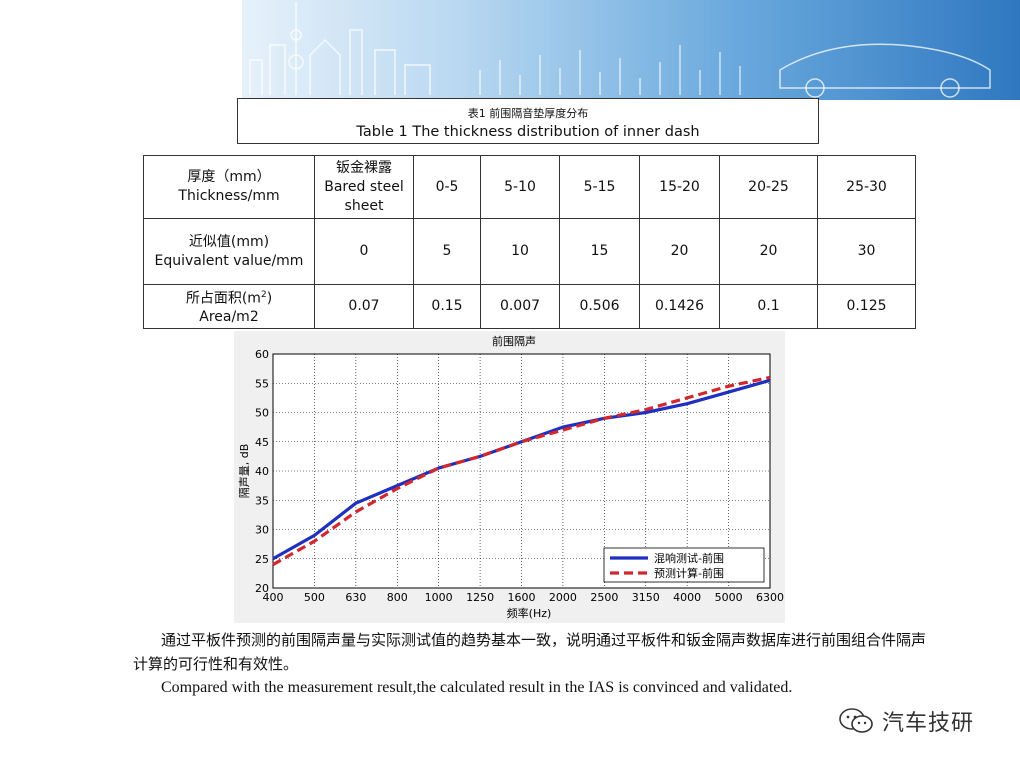 This screenshot has width=1020, height=765. What do you see at coordinates (229, 317) in the screenshot?
I see `row-label-en: Area/m2` at bounding box center [229, 317].